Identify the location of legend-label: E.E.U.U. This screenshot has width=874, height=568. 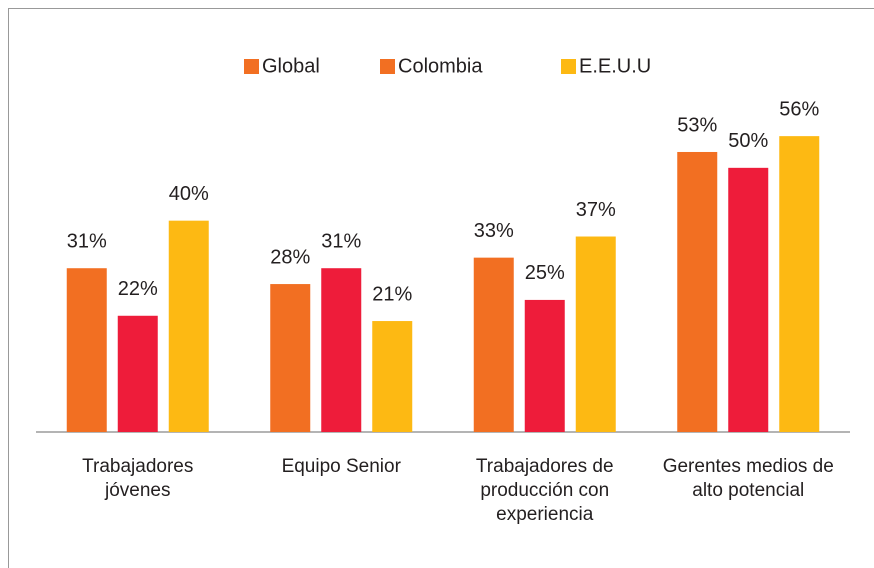
(615, 66).